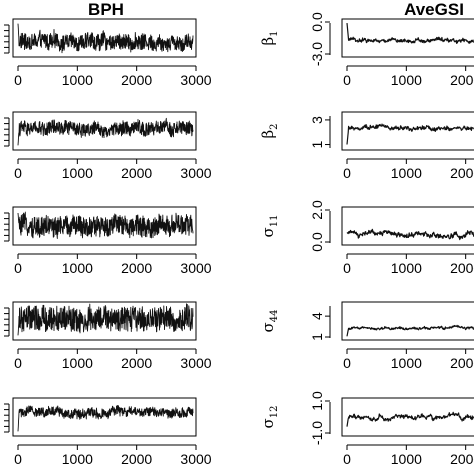 This screenshot has width=474, height=474. I want to click on y-axis-label: σ44, so click(269, 321).